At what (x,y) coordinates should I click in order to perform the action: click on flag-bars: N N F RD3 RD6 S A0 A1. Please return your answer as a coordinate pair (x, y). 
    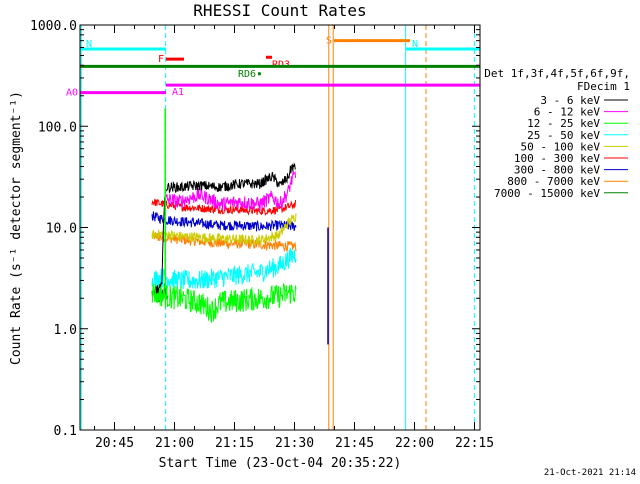
    Looking at the image, I should click on (273, 67).